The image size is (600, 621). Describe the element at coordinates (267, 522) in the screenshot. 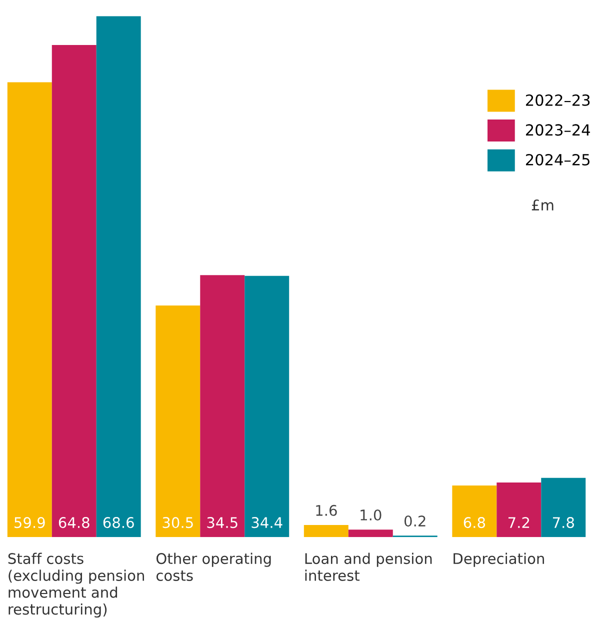

I see `data-label: 34.4` at that location.